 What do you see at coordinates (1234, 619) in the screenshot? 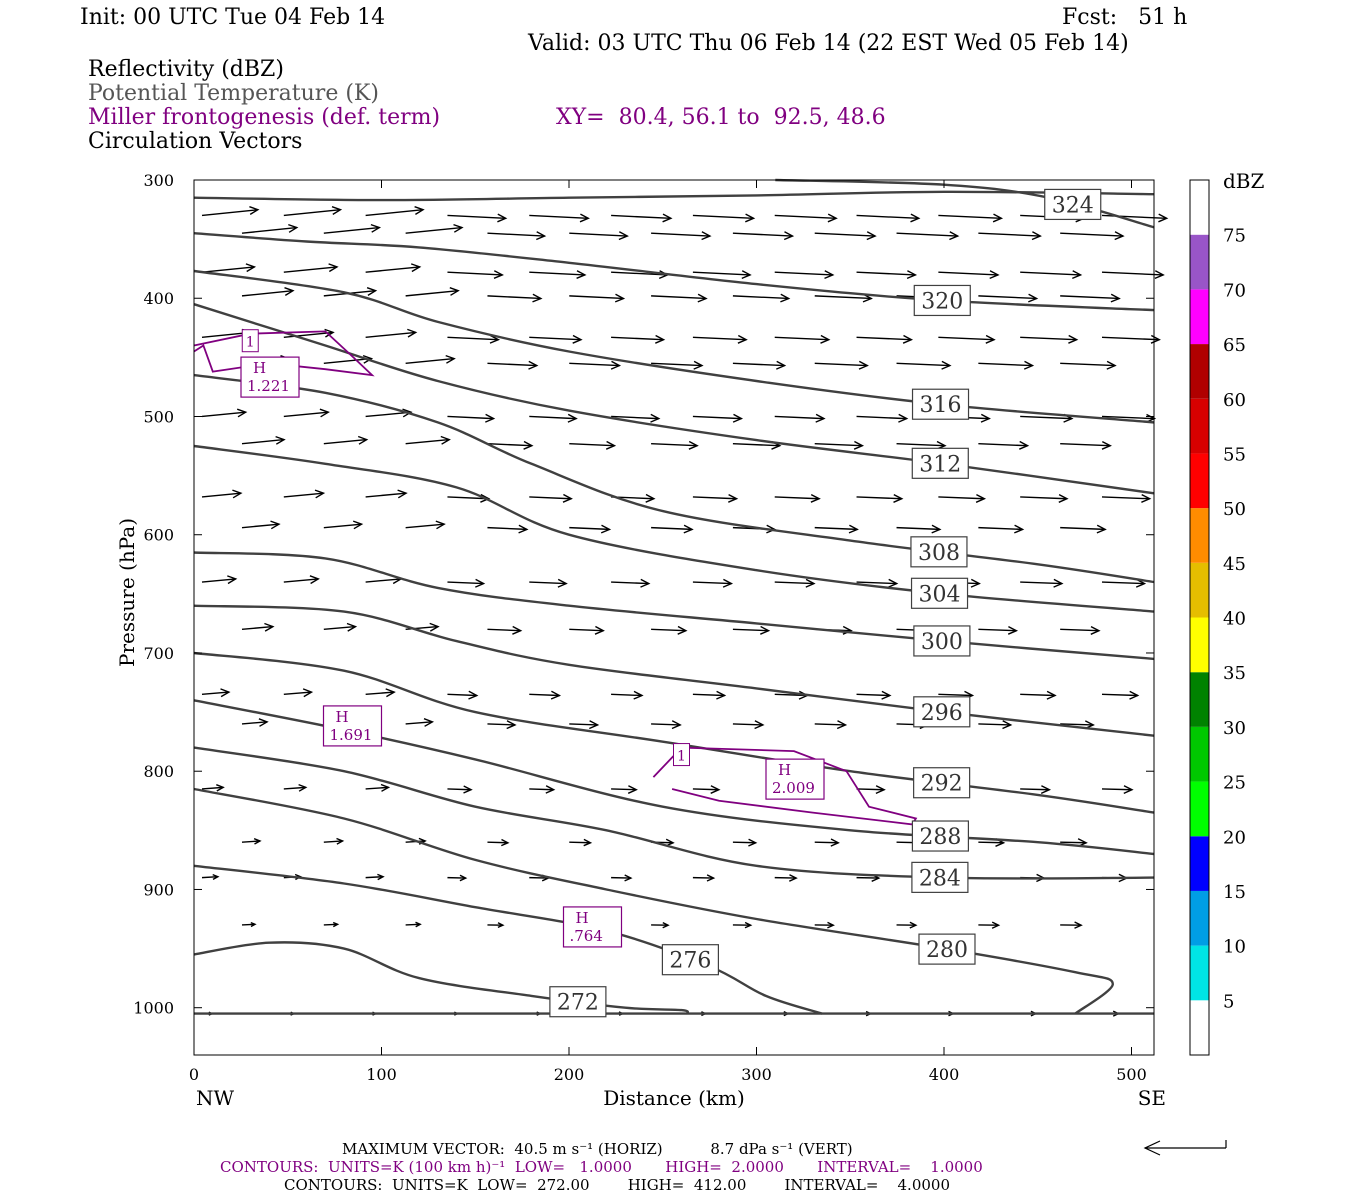
I see `colorbar-tick-label: 40` at bounding box center [1234, 619].